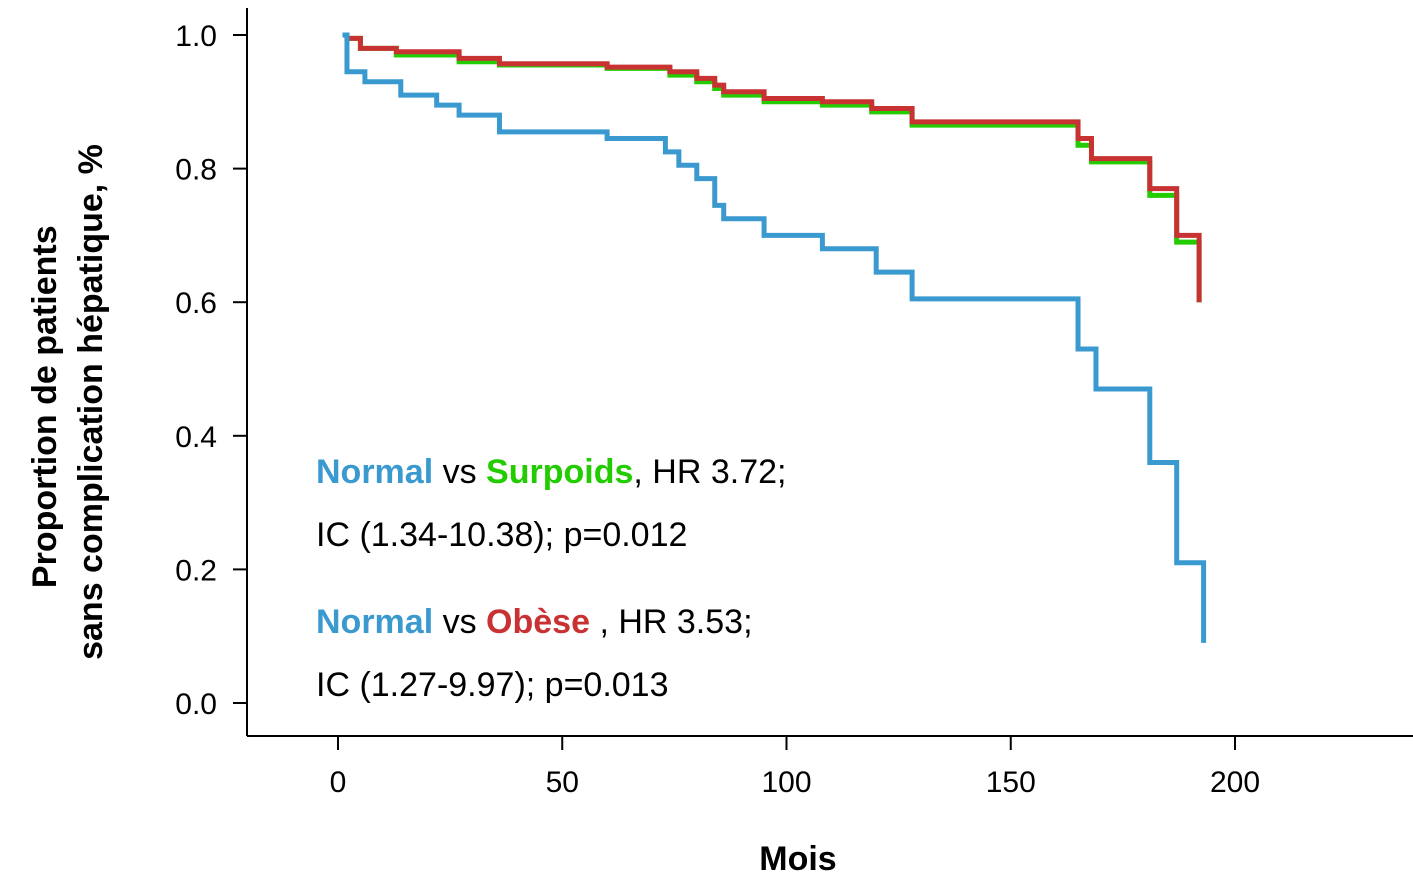 The image size is (1413, 876). What do you see at coordinates (338, 782) in the screenshot?
I see `x-tick-label: 0` at bounding box center [338, 782].